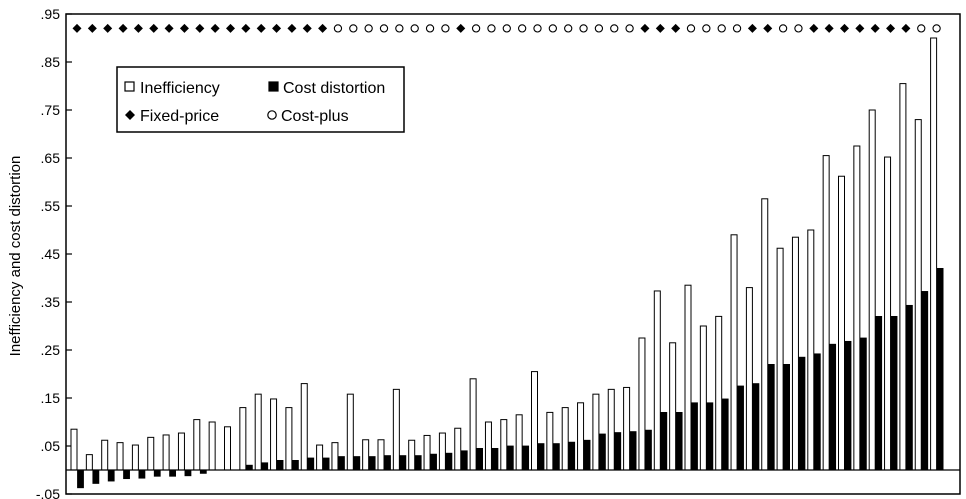 Image resolution: width=966 pixels, height=499 pixels. I want to click on contract-marker-layer, so click(506, 28).